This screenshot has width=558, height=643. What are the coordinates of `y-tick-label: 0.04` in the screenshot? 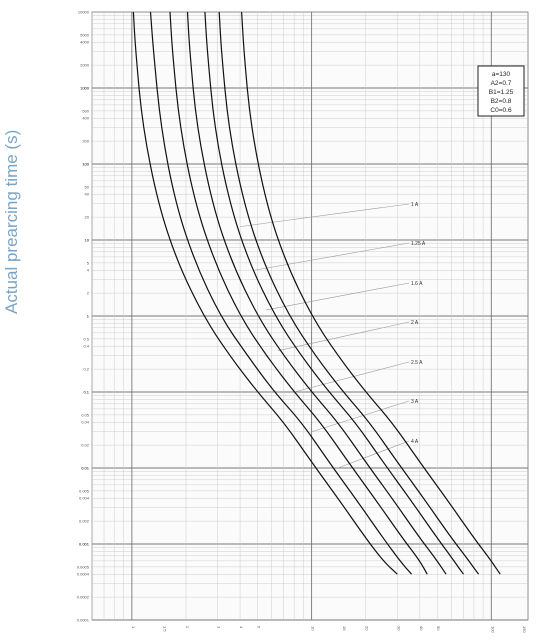 It's located at (85, 422).